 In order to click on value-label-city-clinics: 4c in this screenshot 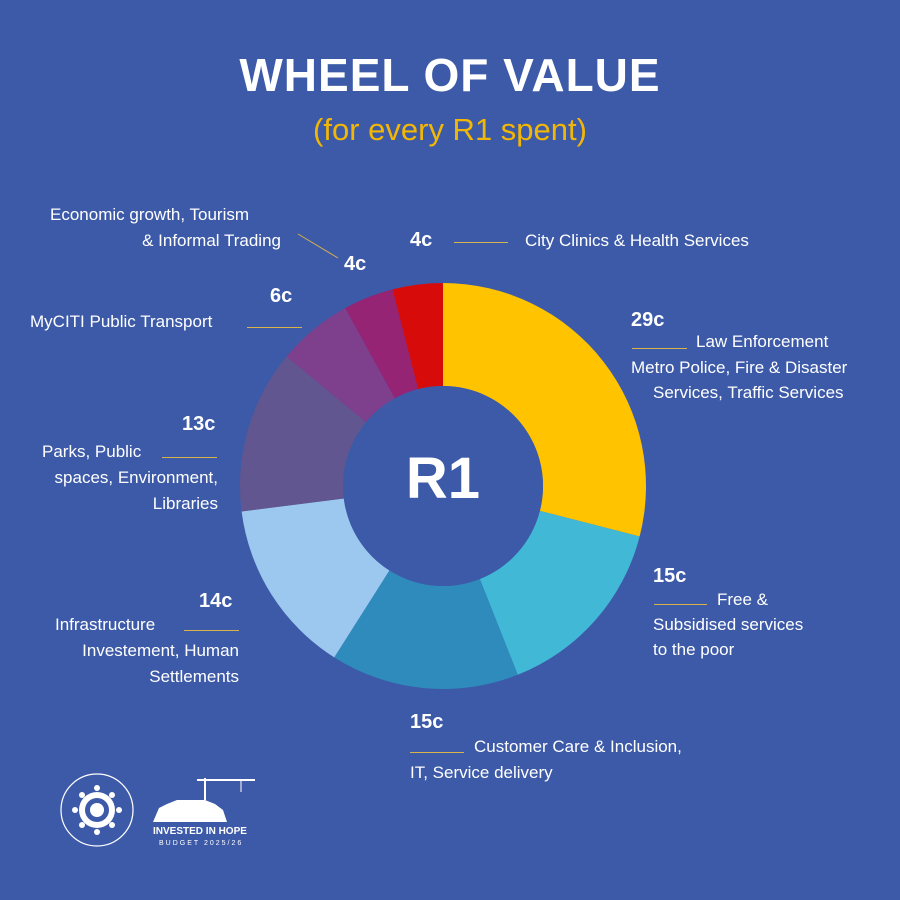, I will do `click(421, 240)`.